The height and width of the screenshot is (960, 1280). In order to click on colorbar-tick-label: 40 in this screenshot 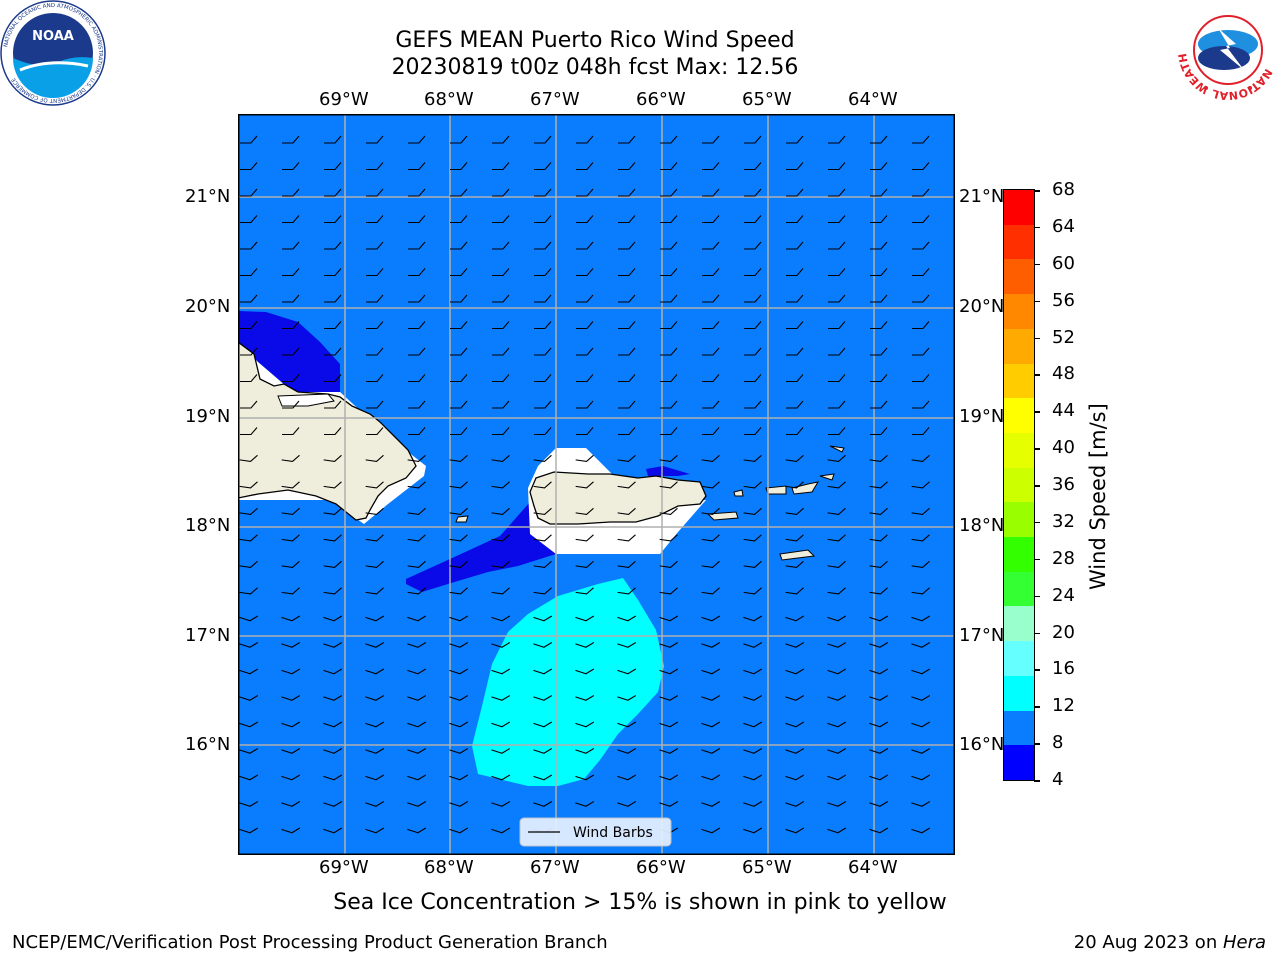, I will do `click(1063, 448)`.